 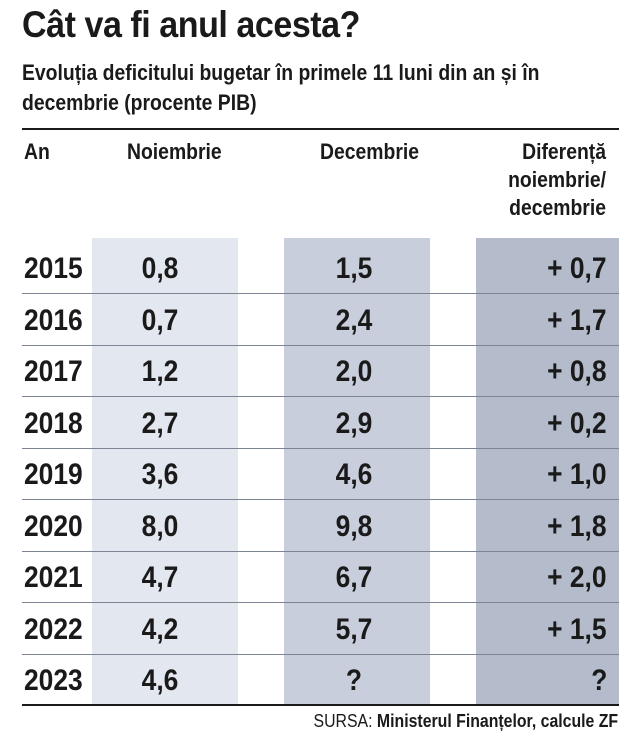 What do you see at coordinates (160, 526) in the screenshot?
I see `table-cell-noiembrie: 8,0` at bounding box center [160, 526].